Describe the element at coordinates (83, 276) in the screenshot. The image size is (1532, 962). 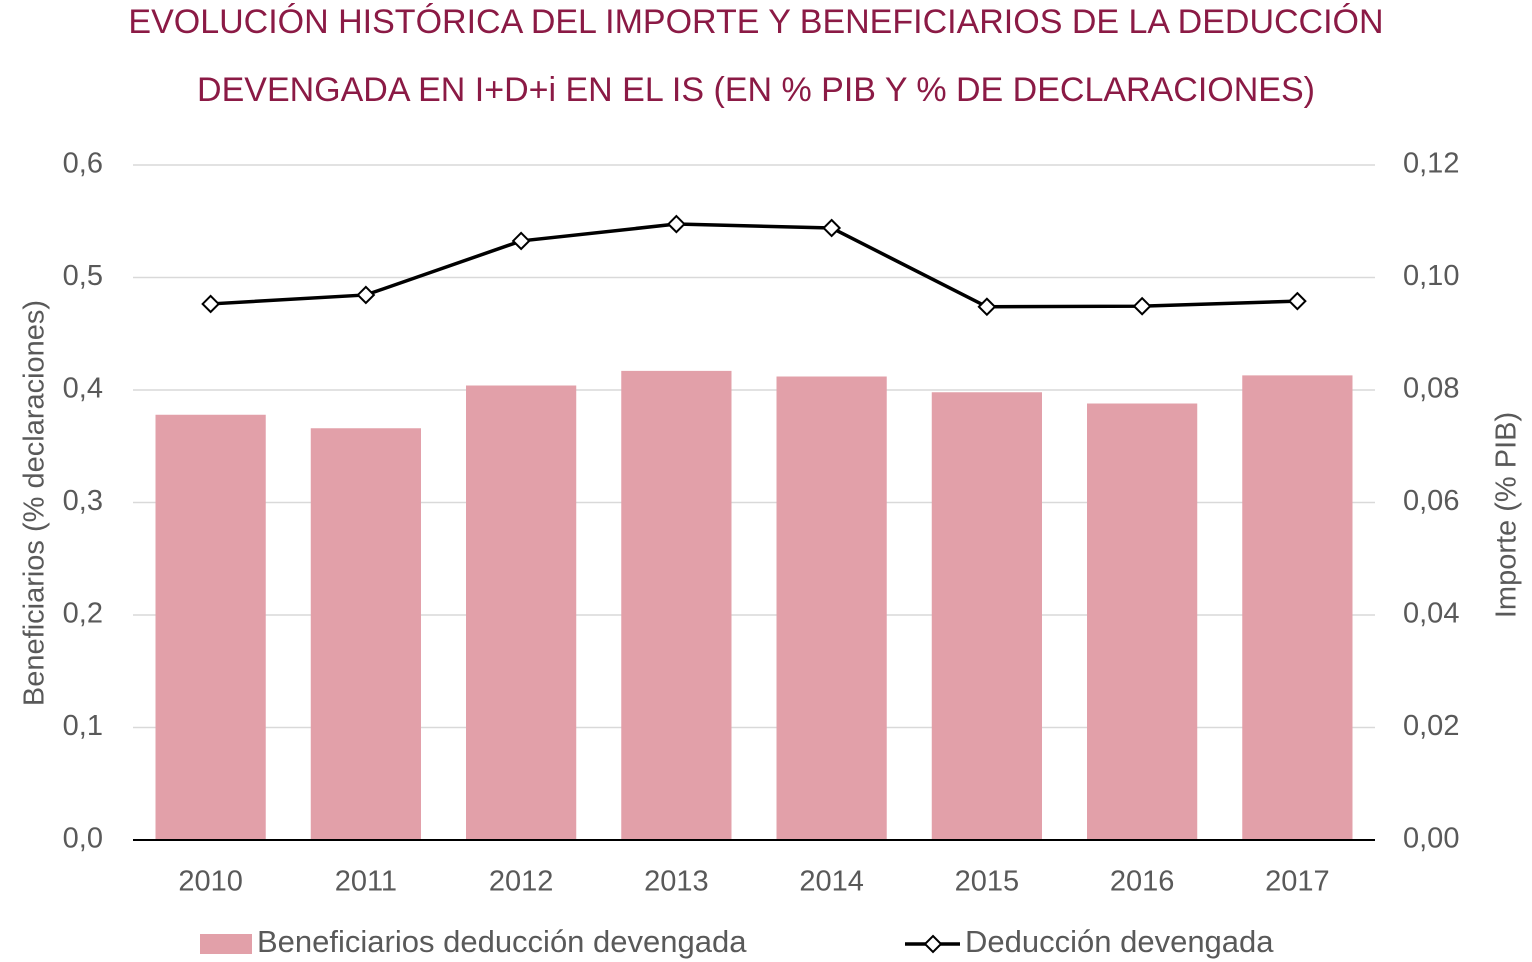
I see `y-tick-label: 0,5` at that location.